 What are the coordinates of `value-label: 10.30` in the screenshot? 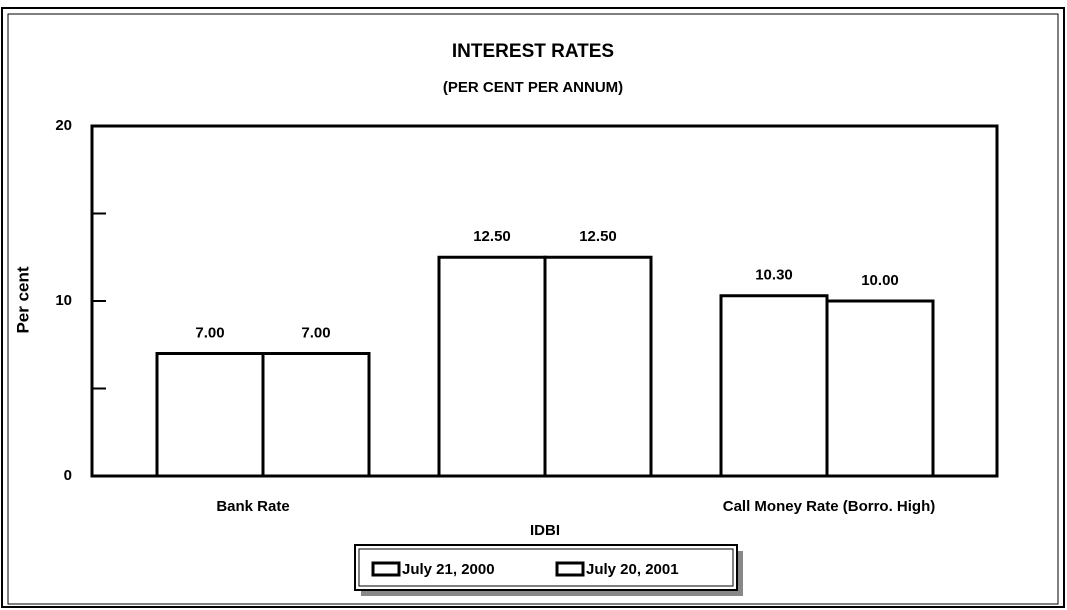 It's located at (774, 275).